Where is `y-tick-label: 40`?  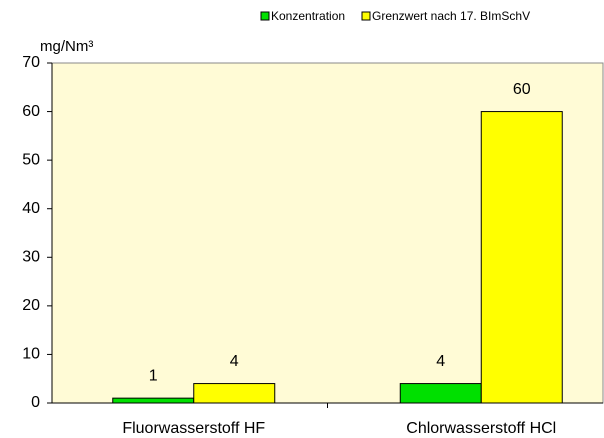 y-tick-label: 40 is located at coordinates (31, 208).